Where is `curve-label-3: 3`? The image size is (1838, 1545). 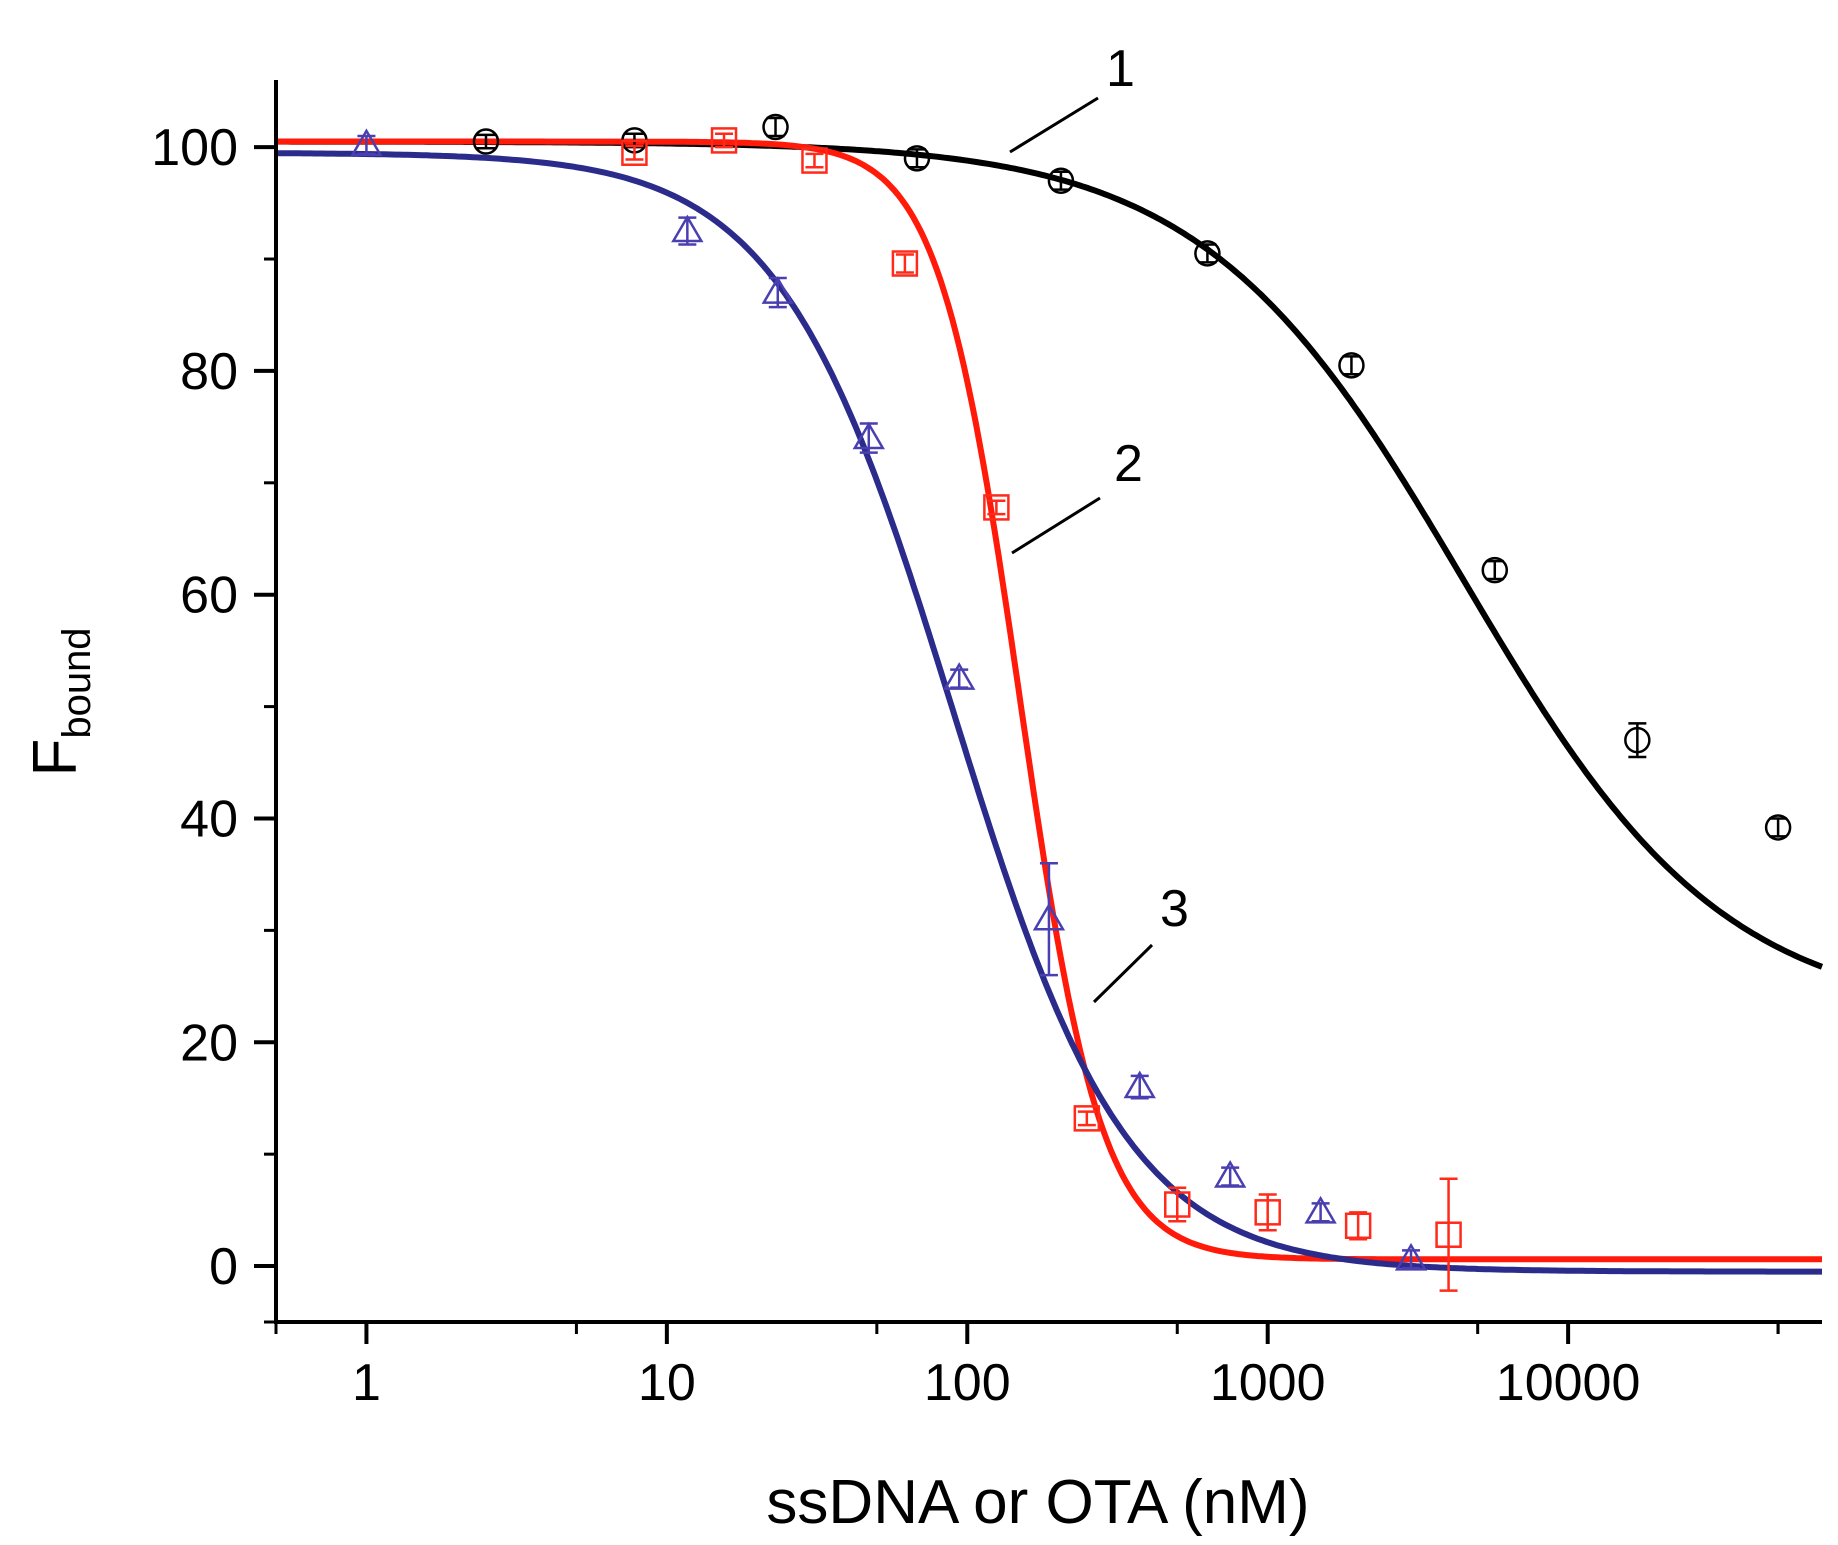
curve-label-3: 3 is located at coordinates (1174, 909).